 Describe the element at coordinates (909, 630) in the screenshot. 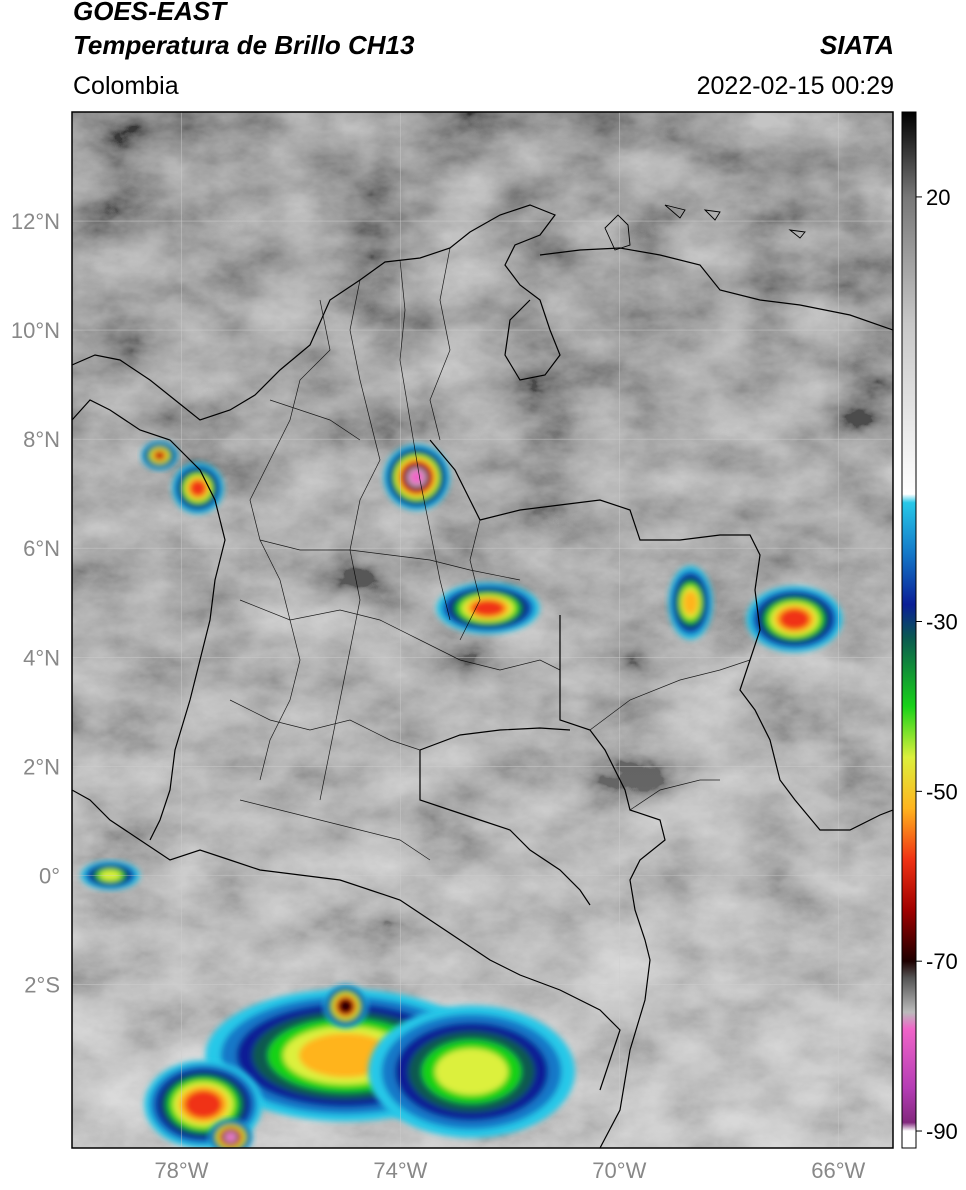

I see `colorbar` at that location.